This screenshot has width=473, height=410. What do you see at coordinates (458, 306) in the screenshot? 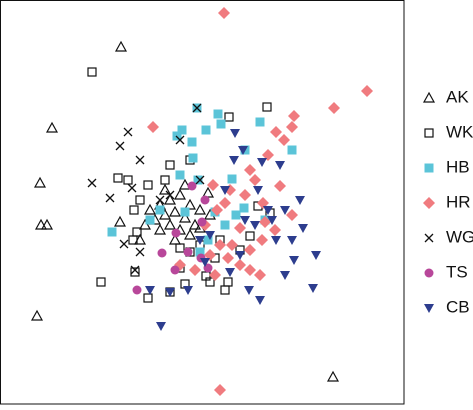
I see `legend-label: CB` at bounding box center [458, 306].